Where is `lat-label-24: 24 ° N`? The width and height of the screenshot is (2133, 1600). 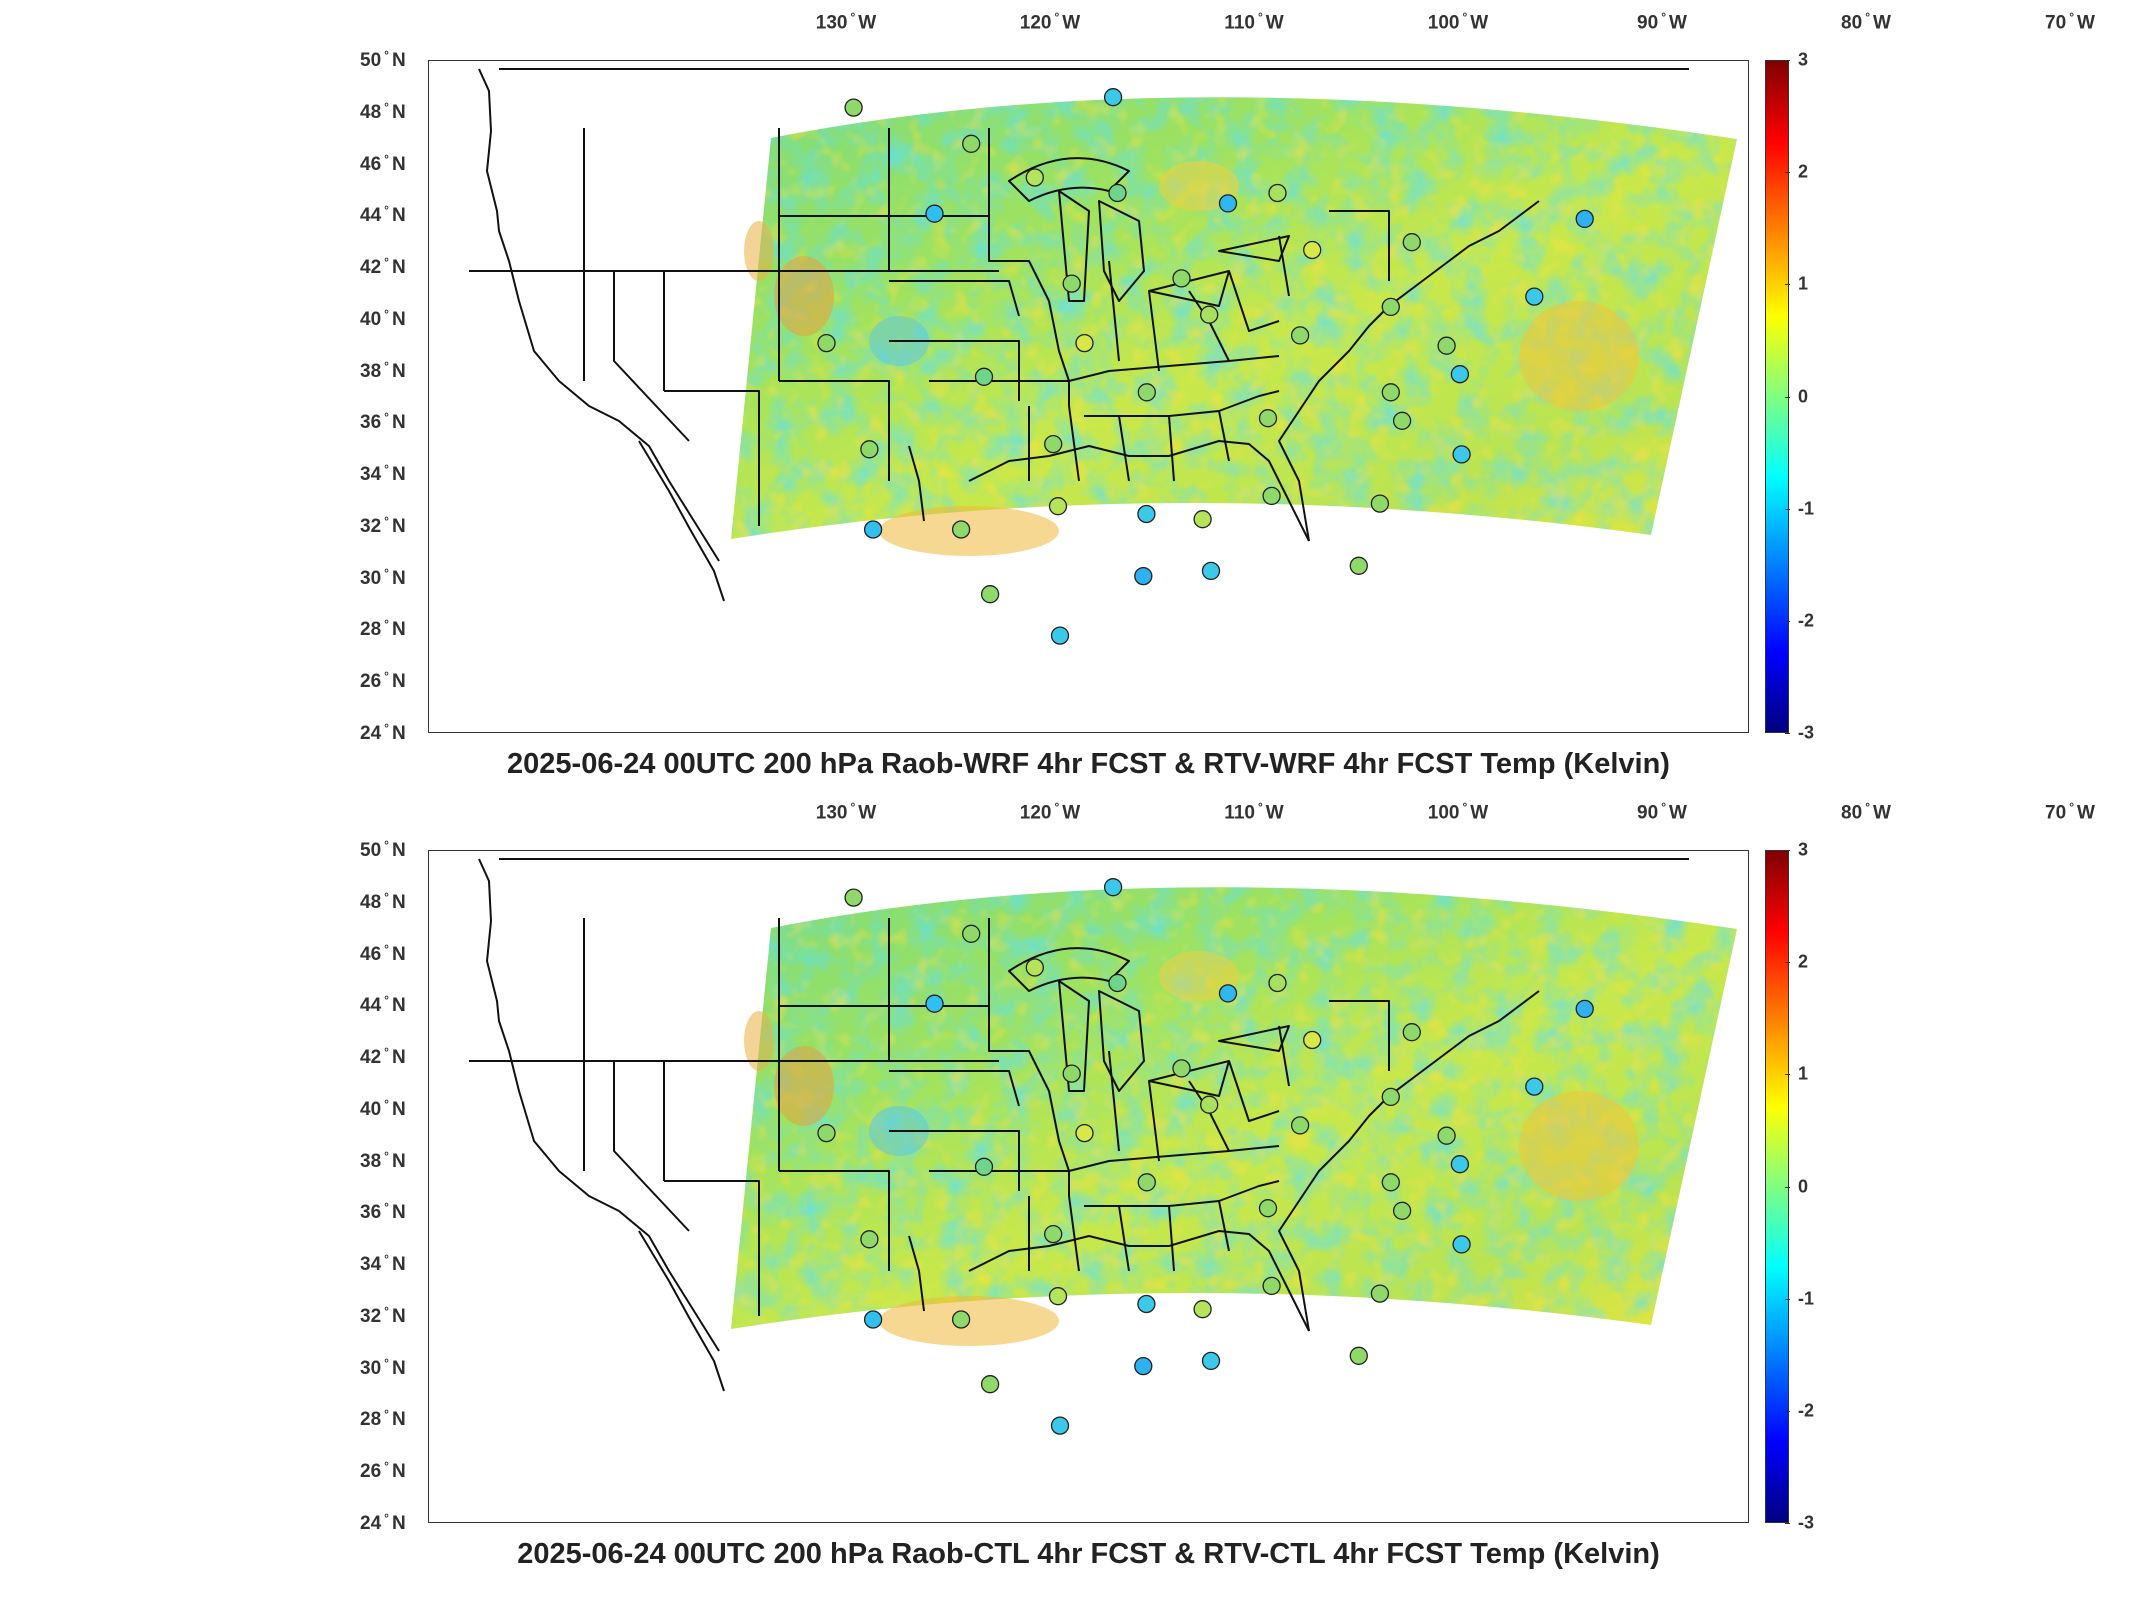 lat-label-24: 24 ° N is located at coordinates (383, 1522).